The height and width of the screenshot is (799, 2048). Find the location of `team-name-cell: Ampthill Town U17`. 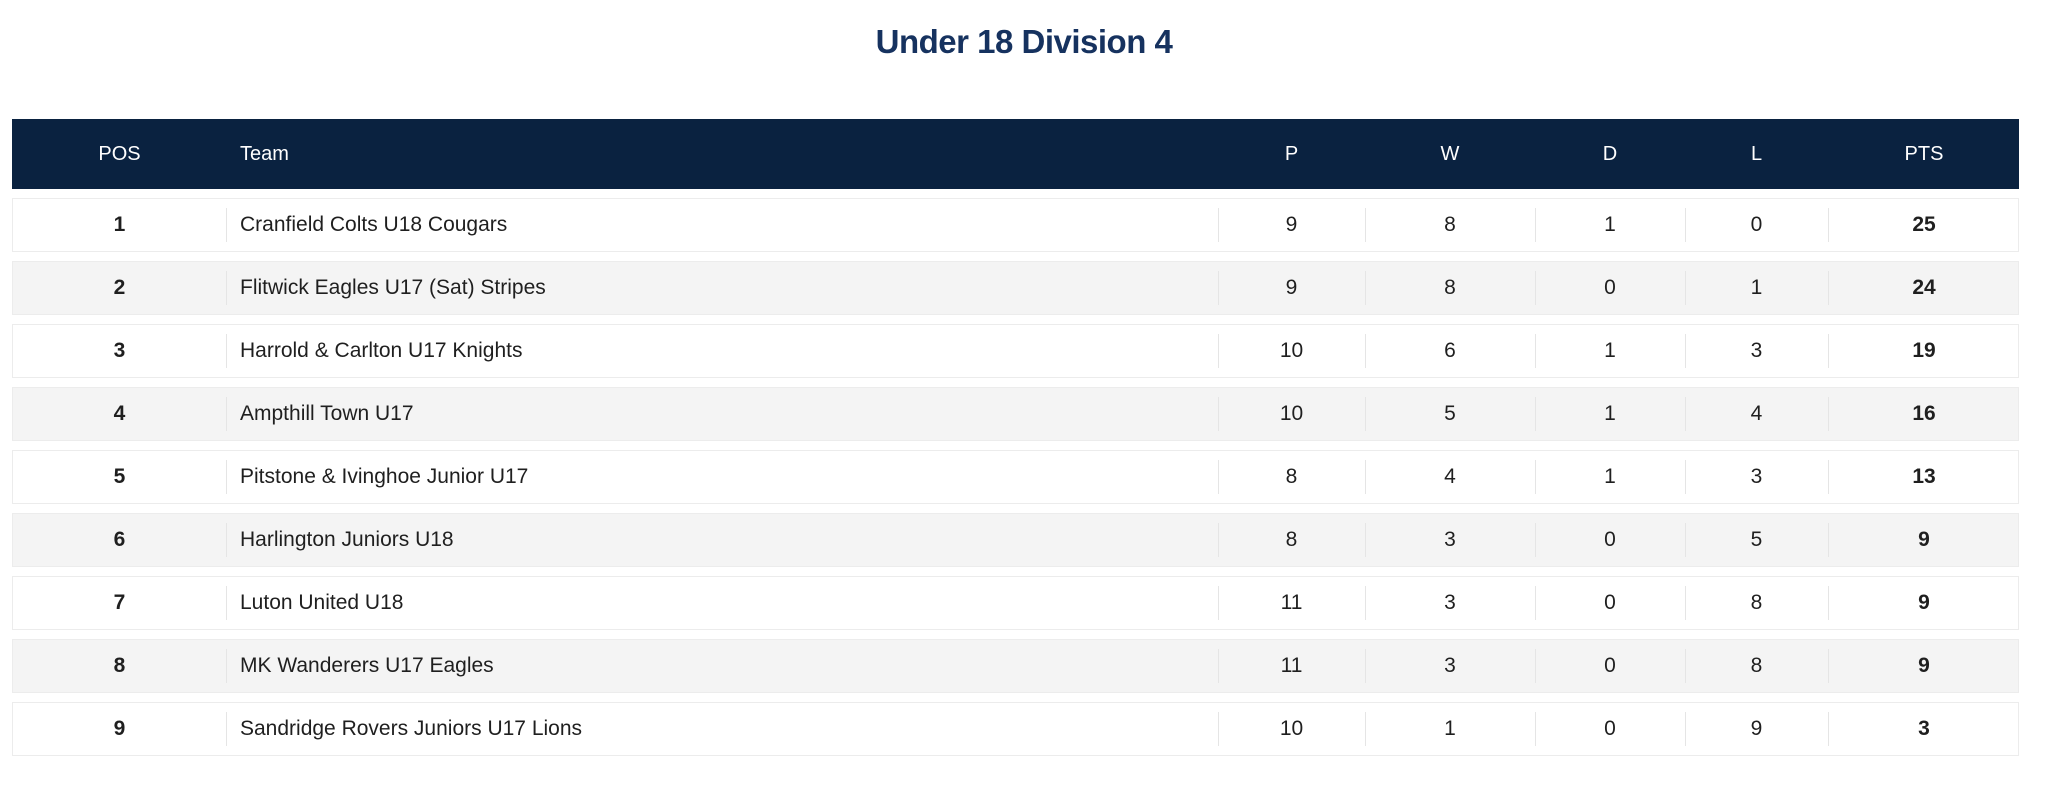

team-name-cell: Ampthill Town U17 is located at coordinates (722, 414).